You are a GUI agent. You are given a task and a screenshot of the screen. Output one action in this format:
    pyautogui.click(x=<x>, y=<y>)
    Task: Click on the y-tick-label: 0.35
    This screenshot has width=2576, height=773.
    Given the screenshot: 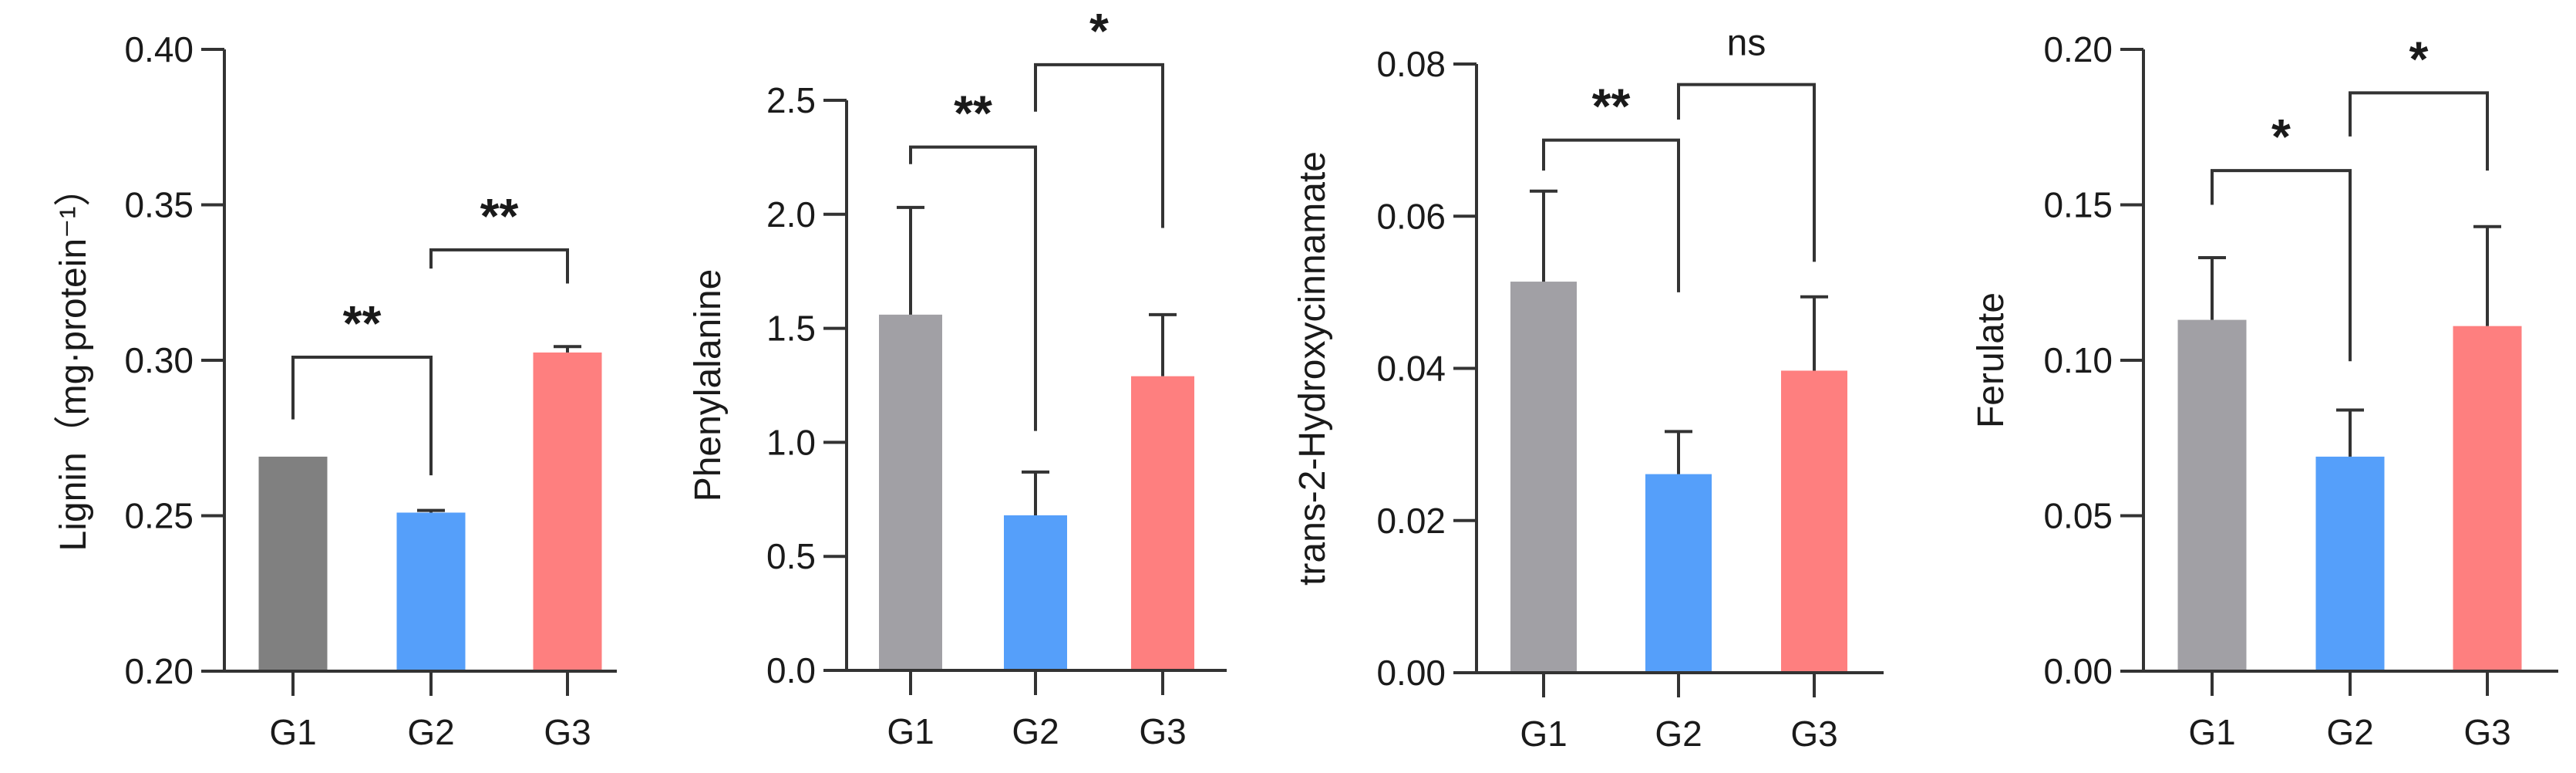 What is the action you would take?
    pyautogui.click(x=159, y=205)
    